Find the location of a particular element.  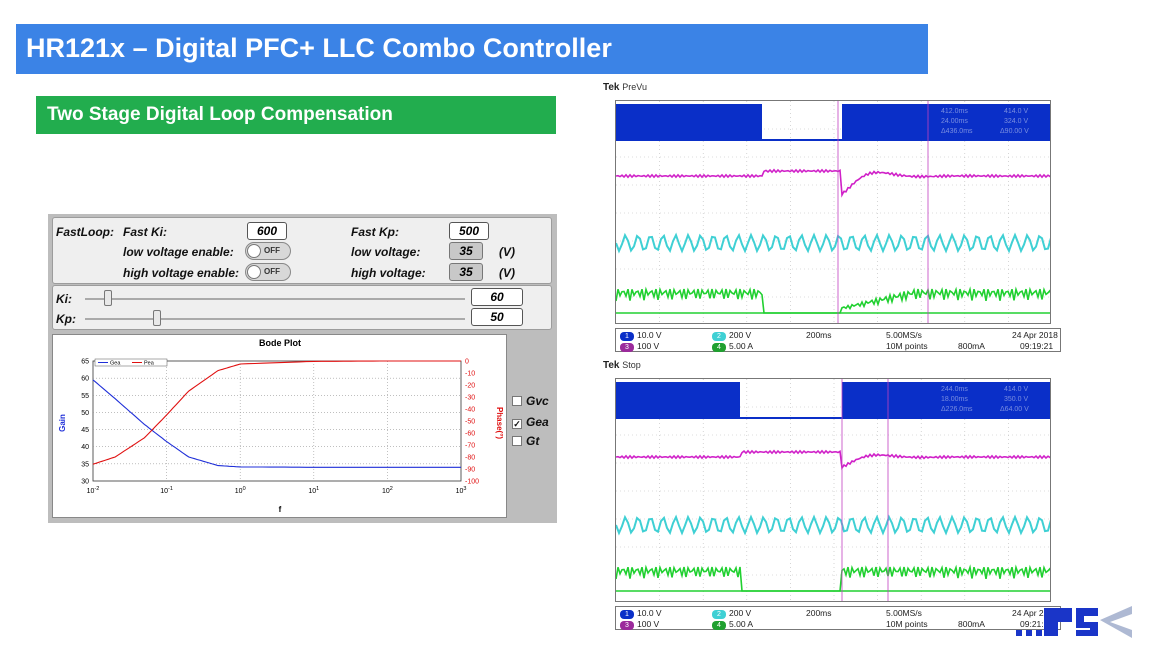

scope2-ch3-trace is located at coordinates (833, 460).